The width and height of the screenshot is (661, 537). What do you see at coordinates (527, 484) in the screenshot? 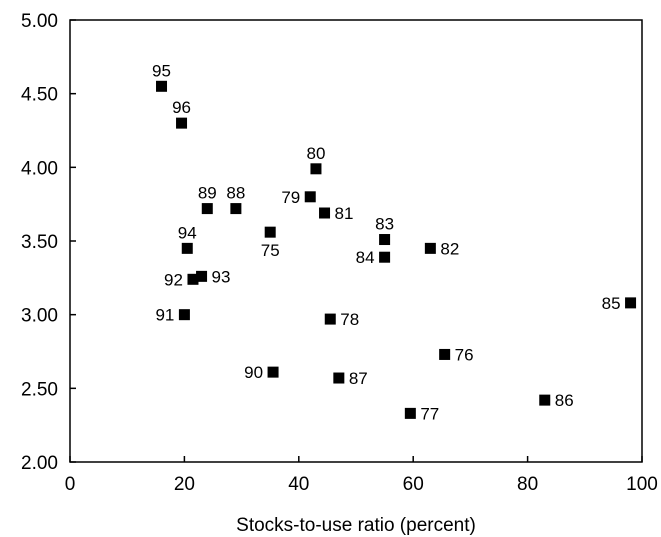
I see `x-tick-label: 80` at bounding box center [527, 484].